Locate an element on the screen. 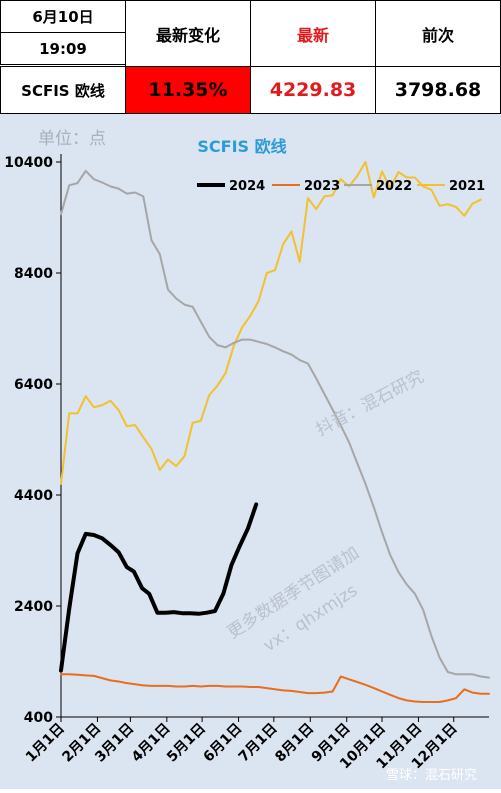 The width and height of the screenshot is (501, 793). y-tick-label: 4400 is located at coordinates (33, 496).